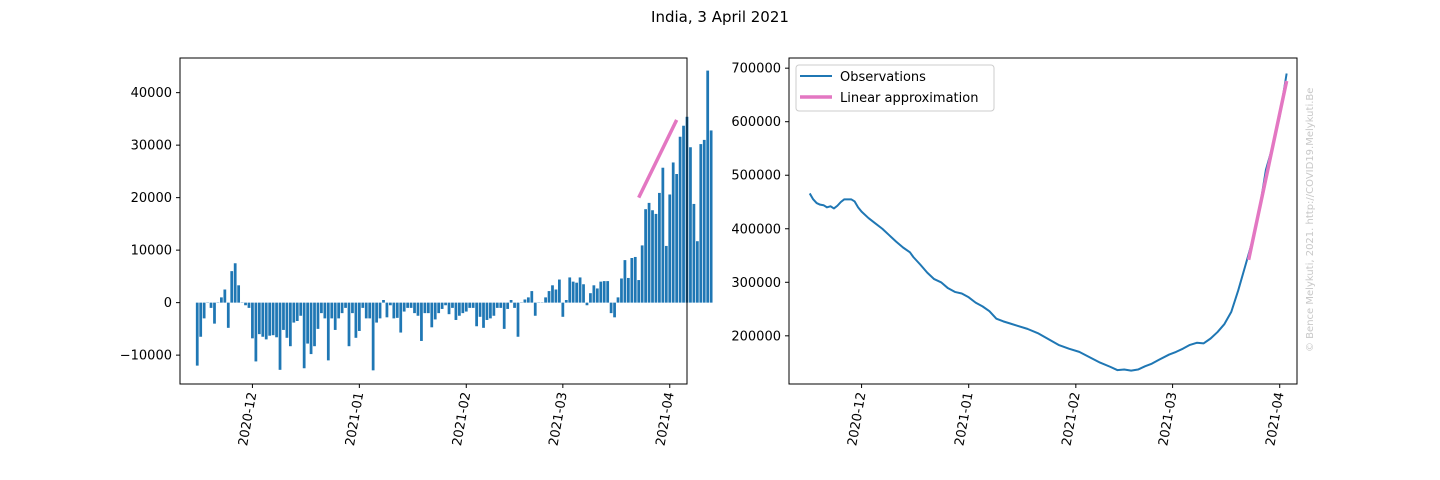  I want to click on y-tick-label: 0, so click(168, 303).